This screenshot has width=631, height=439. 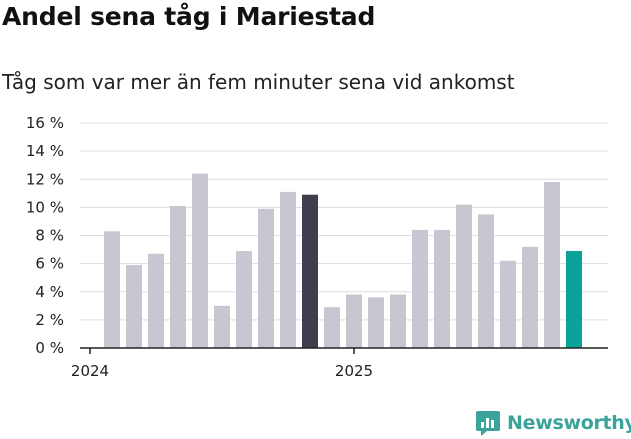 I want to click on newsworthy-brand-name: Newsworthy, so click(x=569, y=423).